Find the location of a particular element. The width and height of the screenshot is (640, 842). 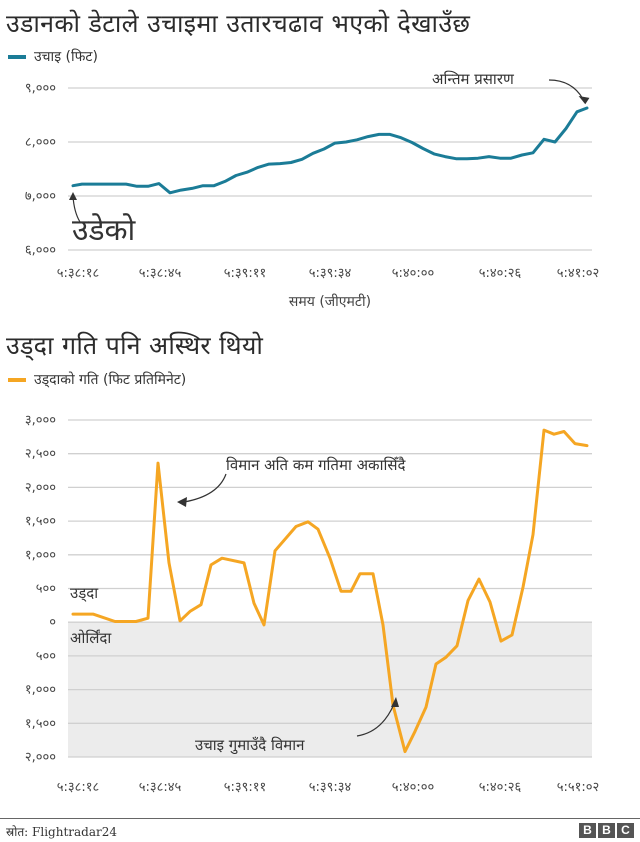

x-tick-label: ५:५१:०२ is located at coordinates (578, 787).